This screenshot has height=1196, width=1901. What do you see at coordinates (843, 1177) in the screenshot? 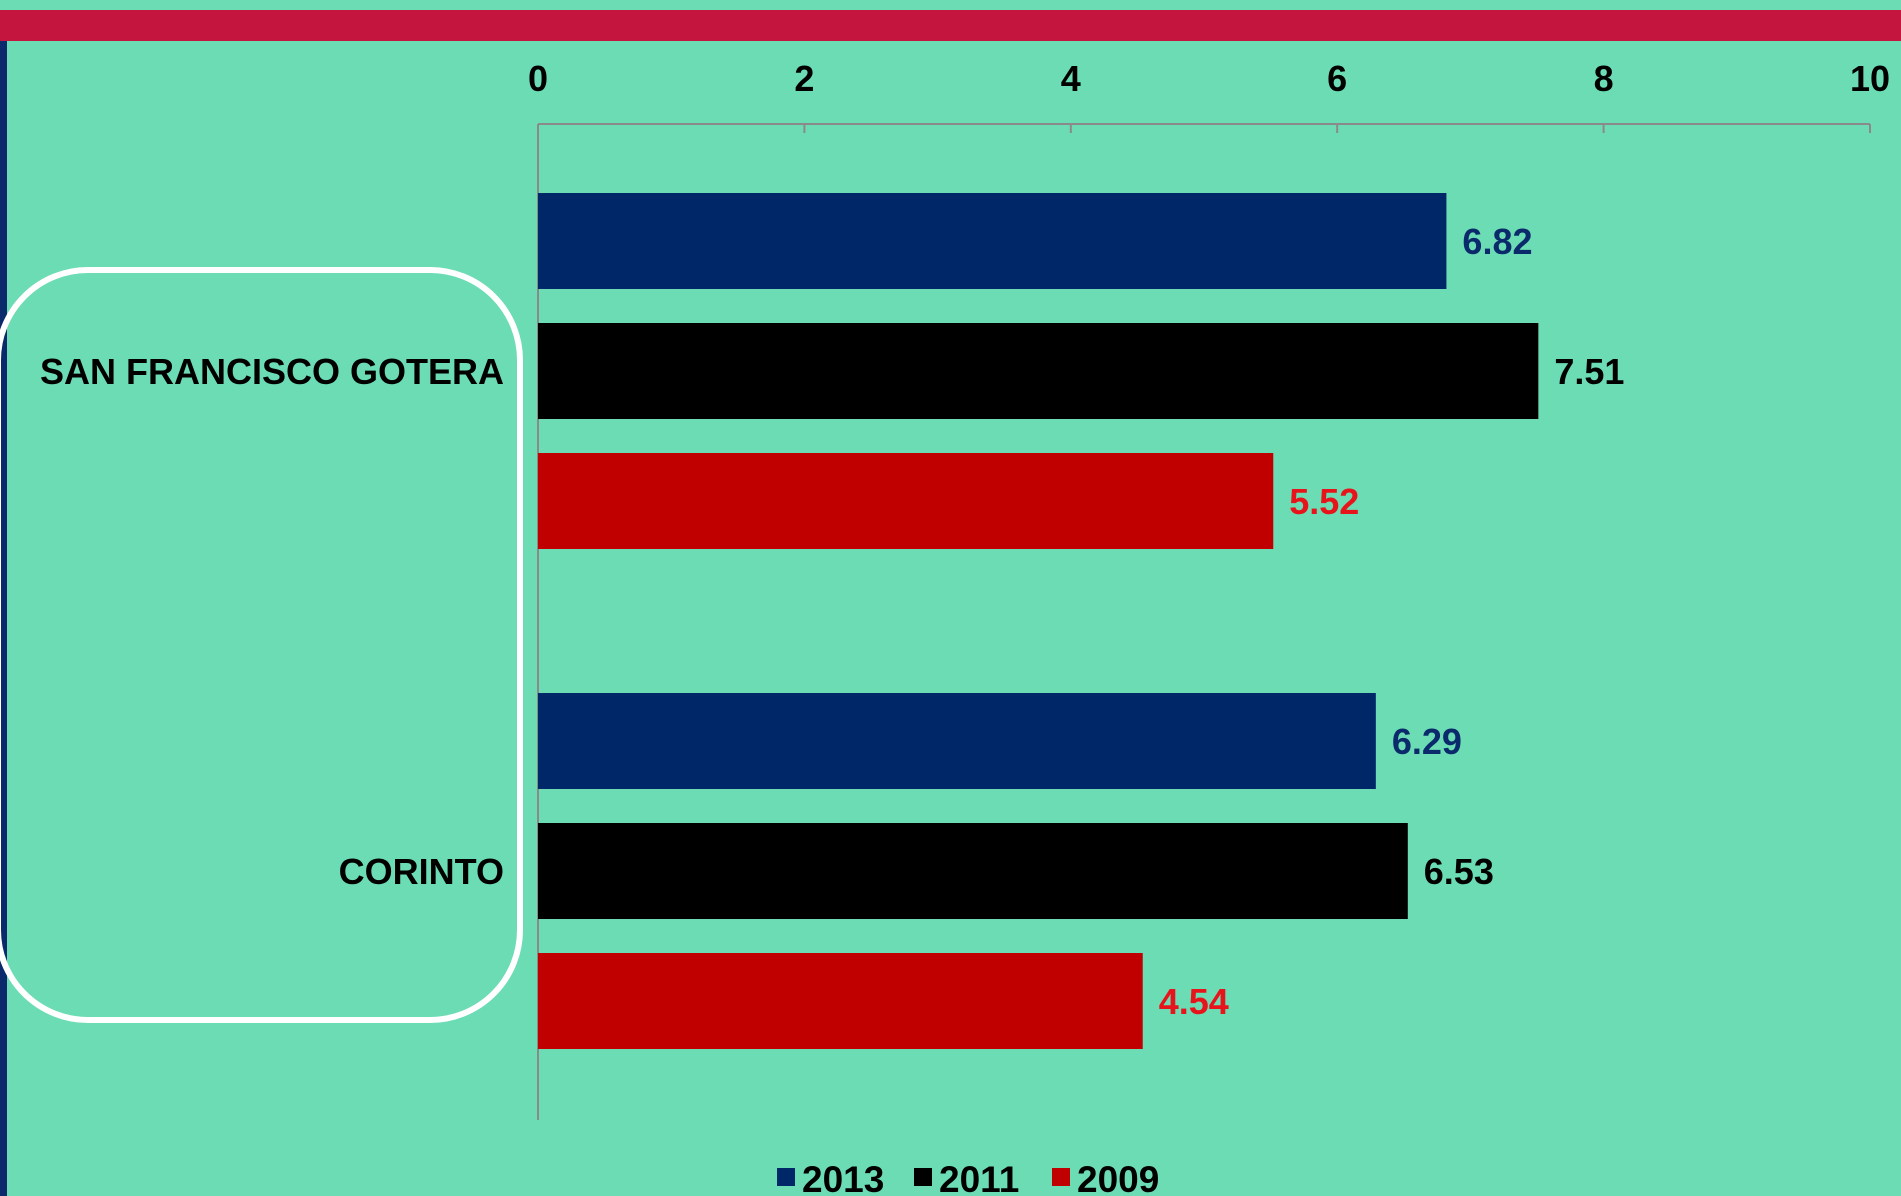
I see `legend-label: 2013` at bounding box center [843, 1177].